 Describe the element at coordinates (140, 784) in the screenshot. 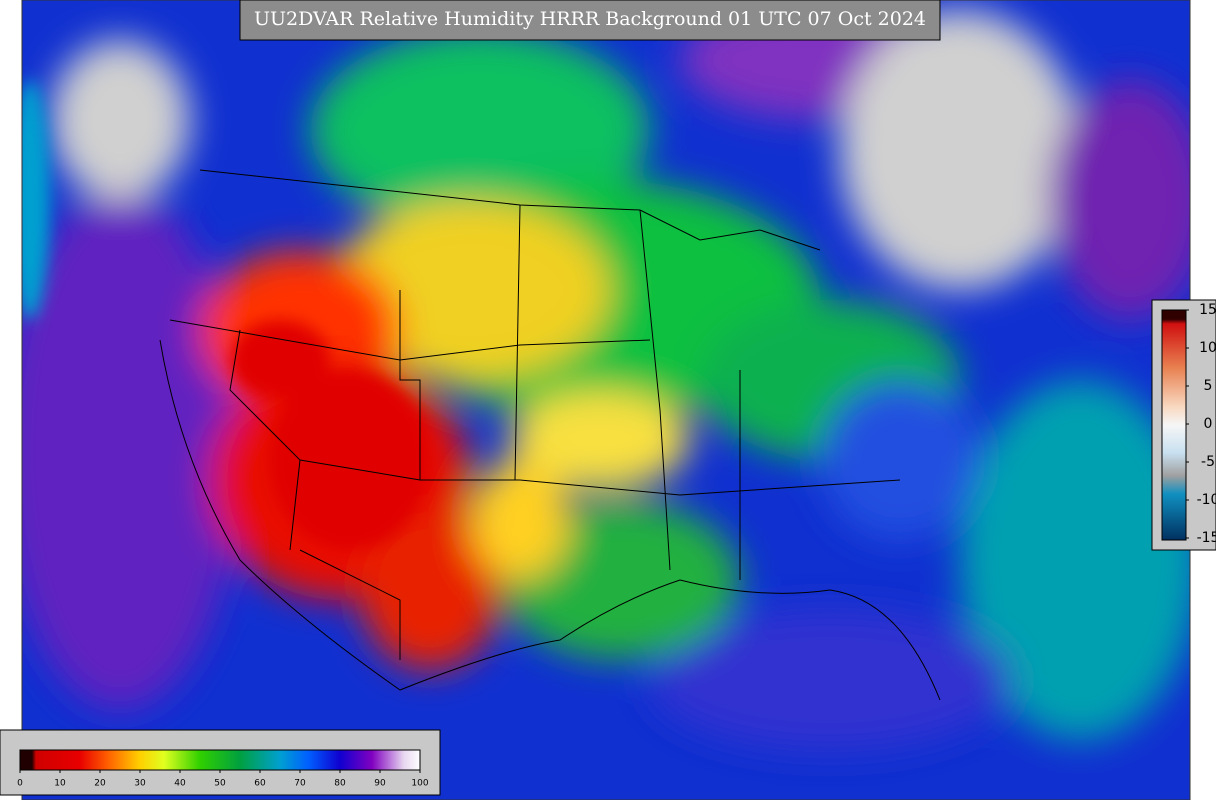

I see `tick-label: 30` at that location.